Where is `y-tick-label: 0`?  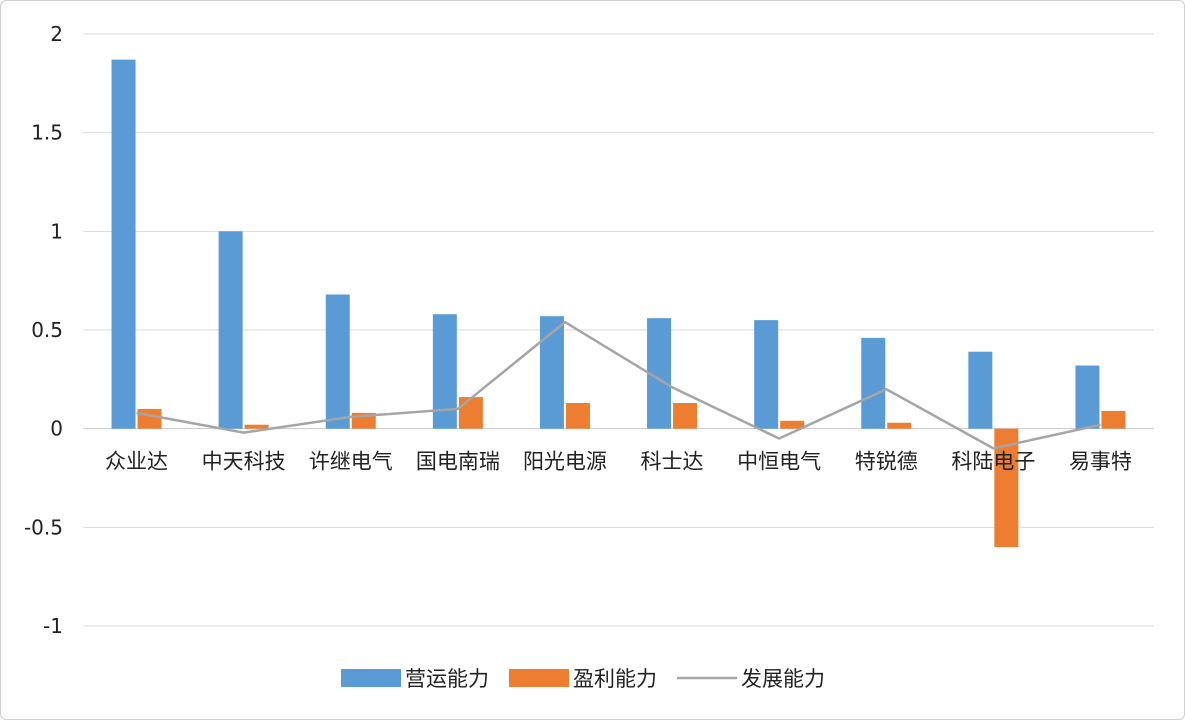
y-tick-label: 0 is located at coordinates (56, 429).